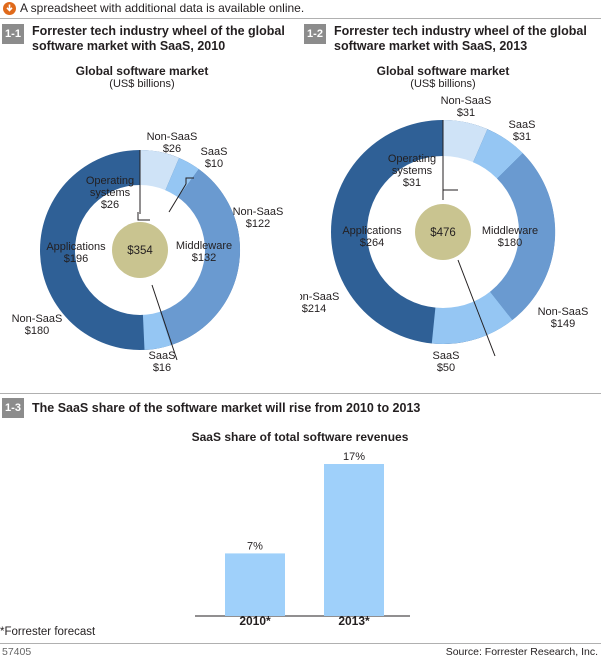 The height and width of the screenshot is (659, 601). Describe the element at coordinates (172, 149) in the screenshot. I see `os-non-saas-value: $26` at that location.